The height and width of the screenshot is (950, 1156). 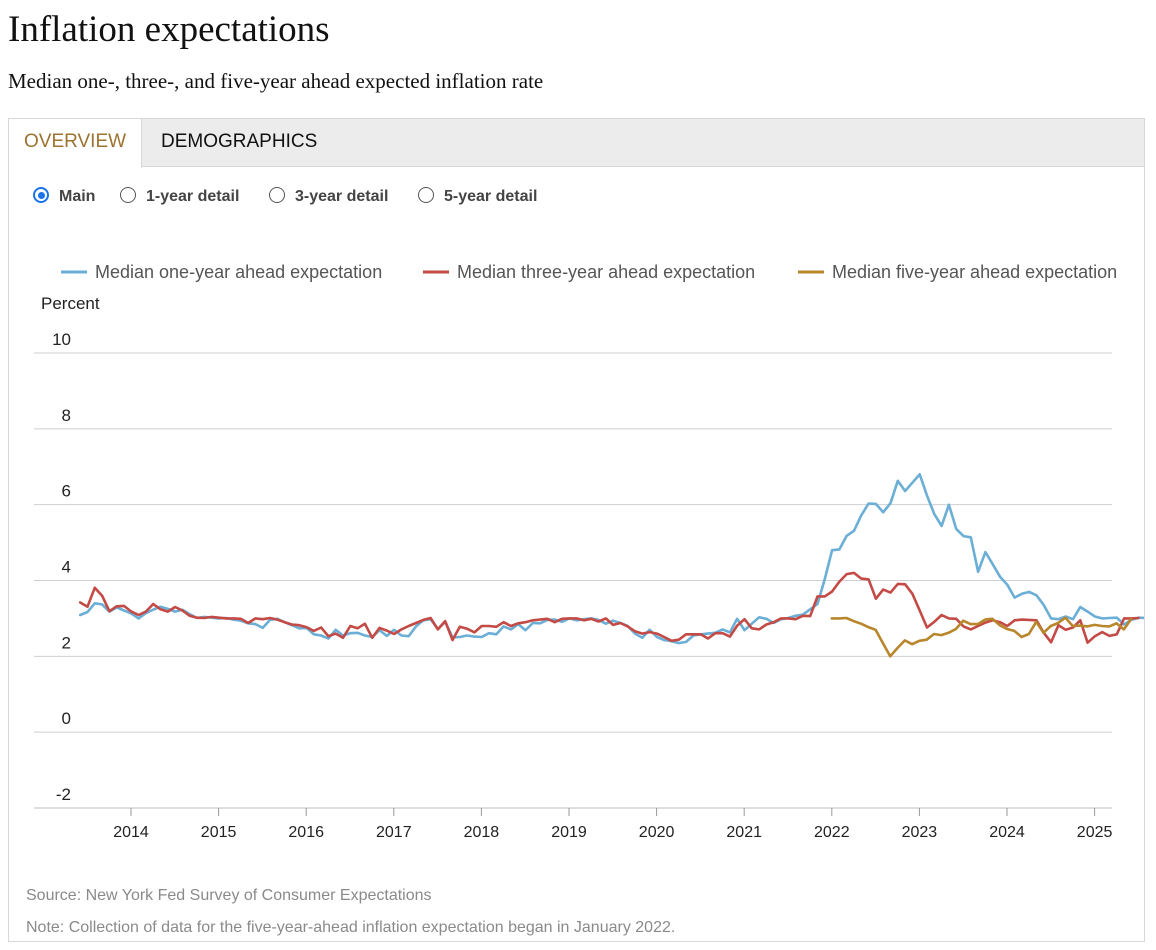 I want to click on y-tick-label: -2, so click(x=63, y=794).